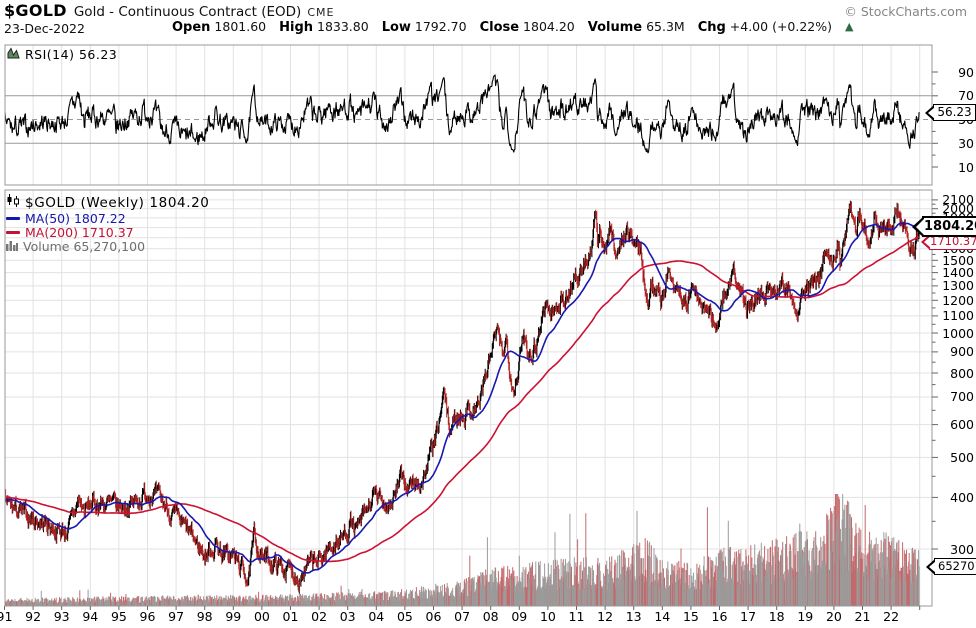  Describe the element at coordinates (605, 616) in the screenshot. I see `year-axis-label: 12` at that location.